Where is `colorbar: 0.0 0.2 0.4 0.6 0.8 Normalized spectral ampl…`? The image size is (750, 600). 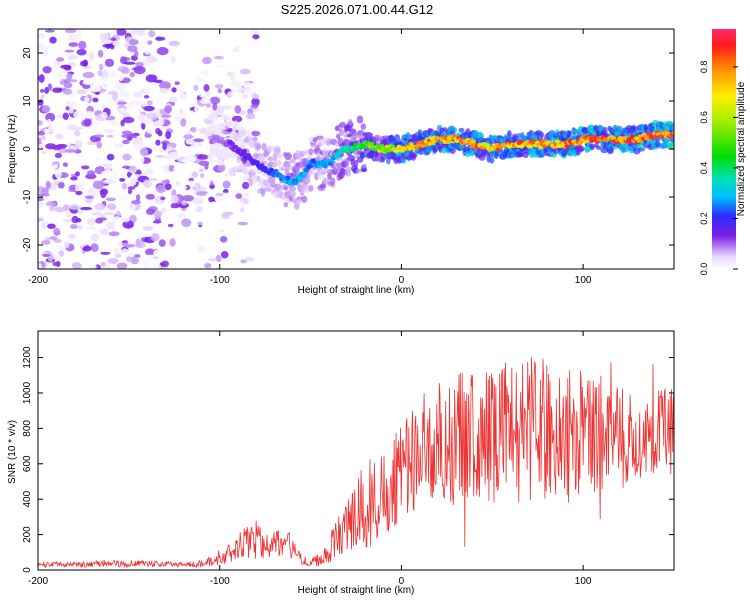
colorbar: 0.0 0.2 0.4 0.6 0.8 Normalized spectral ampl… is located at coordinates (723, 152).